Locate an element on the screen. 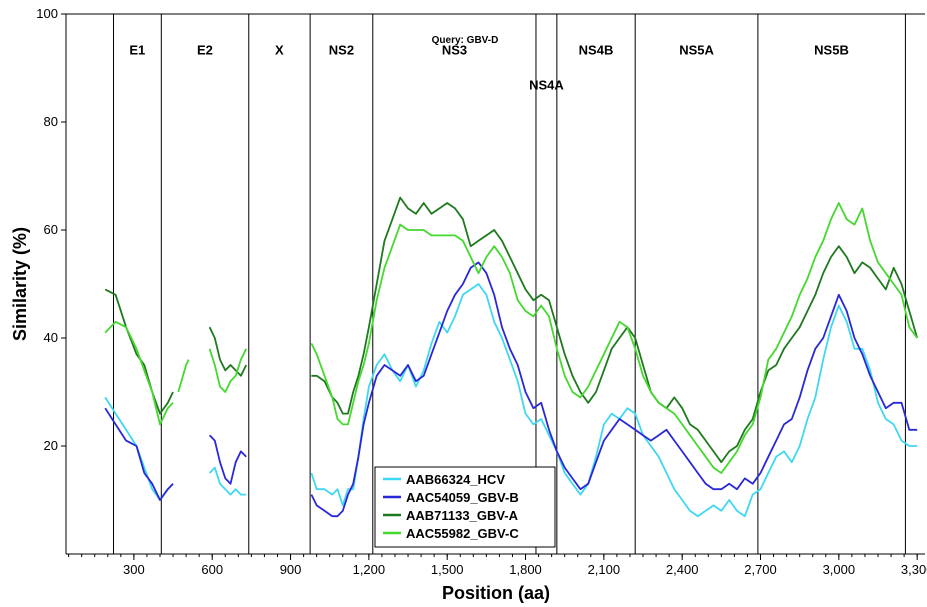 The width and height of the screenshot is (927, 607). series-line-aab71133_gbv-a-seg1 is located at coordinates (228, 351).